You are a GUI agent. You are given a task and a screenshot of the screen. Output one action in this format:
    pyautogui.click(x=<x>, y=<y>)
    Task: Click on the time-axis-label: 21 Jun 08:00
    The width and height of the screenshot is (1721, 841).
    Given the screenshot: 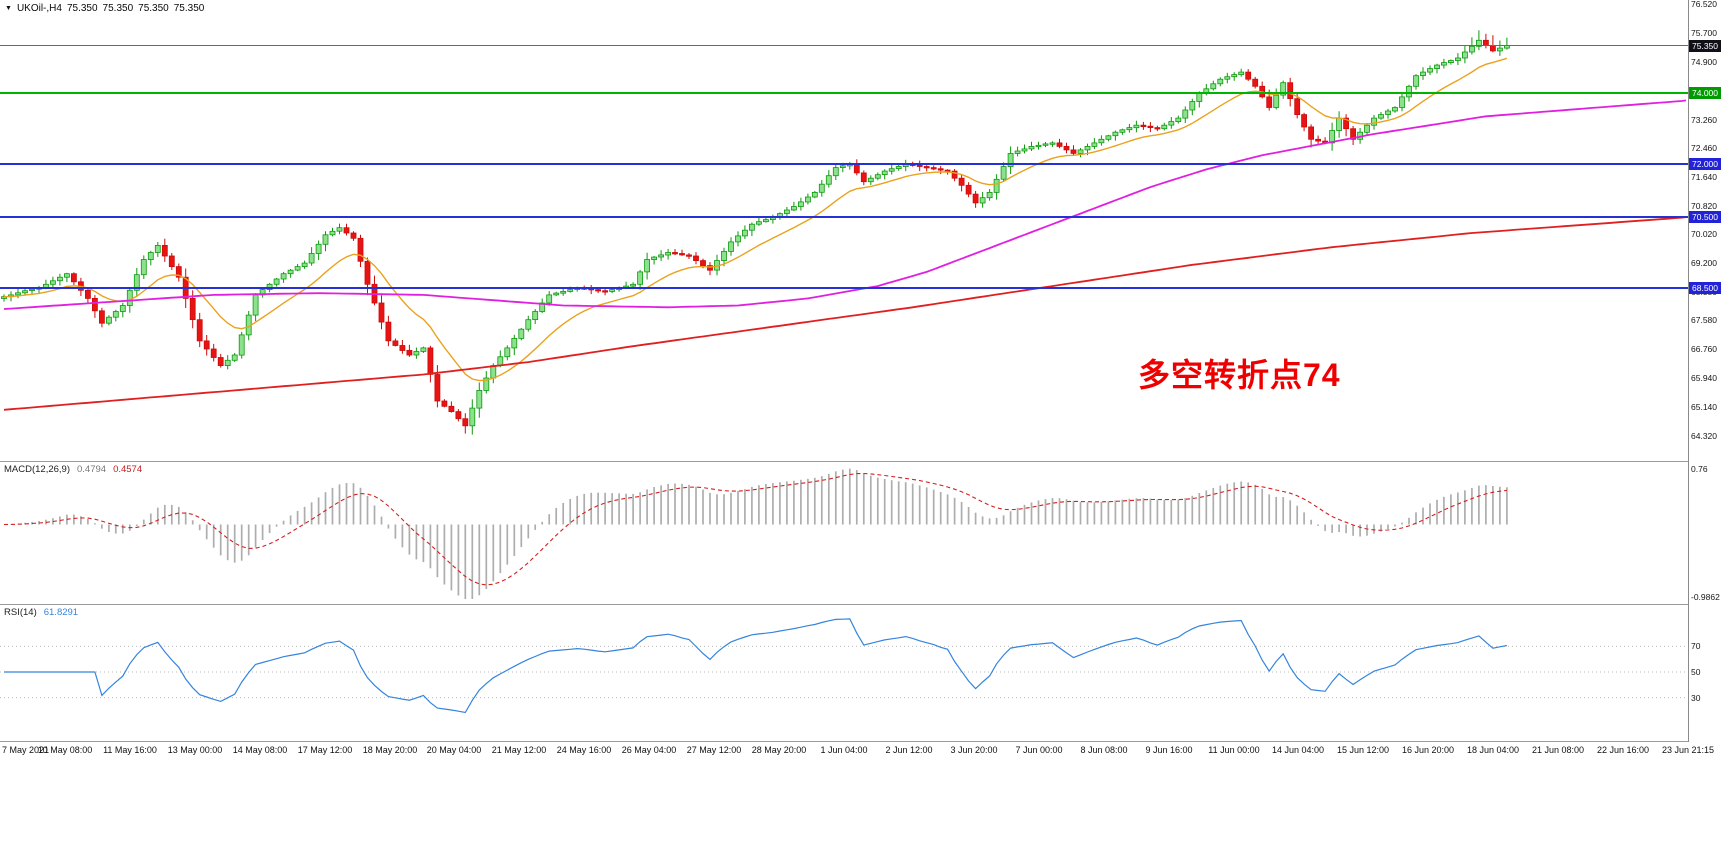 What is the action you would take?
    pyautogui.click(x=1558, y=750)
    